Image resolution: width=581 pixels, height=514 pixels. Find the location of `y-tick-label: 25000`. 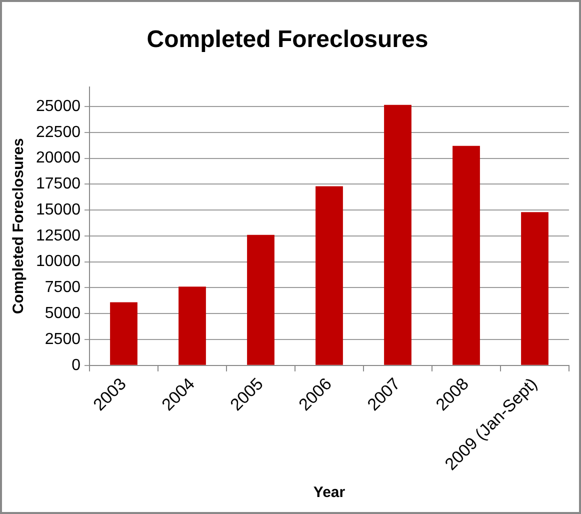

y-tick-label: 25000 is located at coordinates (58, 106).